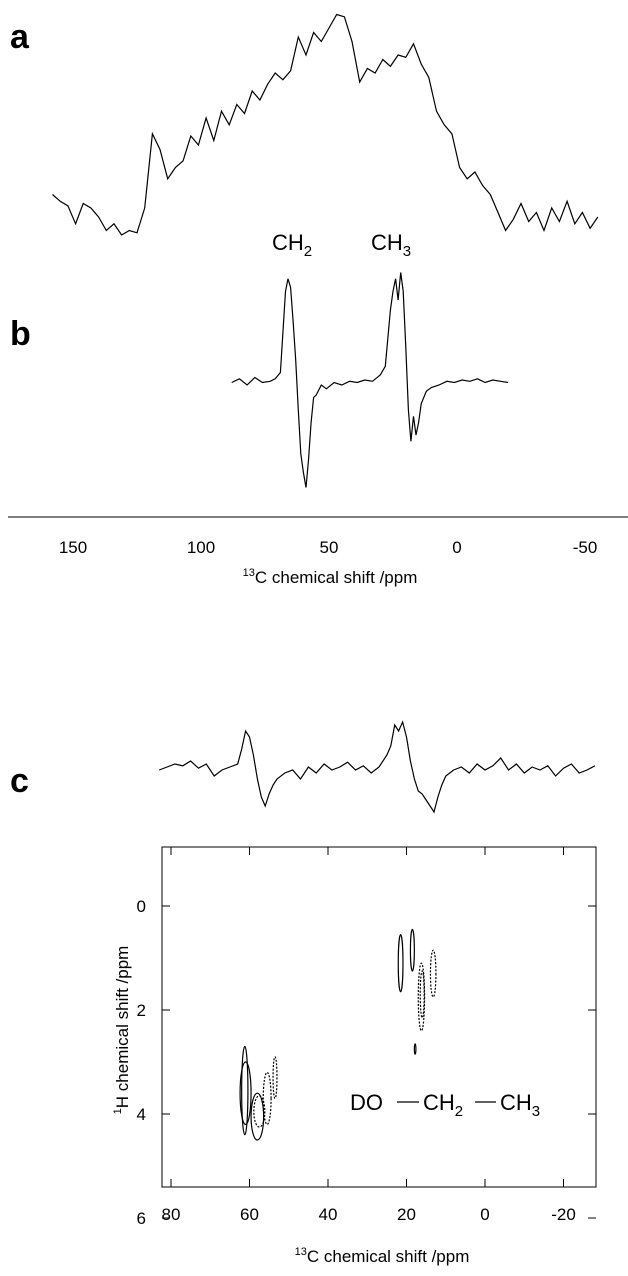  Describe the element at coordinates (456, 547) in the screenshot. I see `x-tick-label-b: 0` at that location.